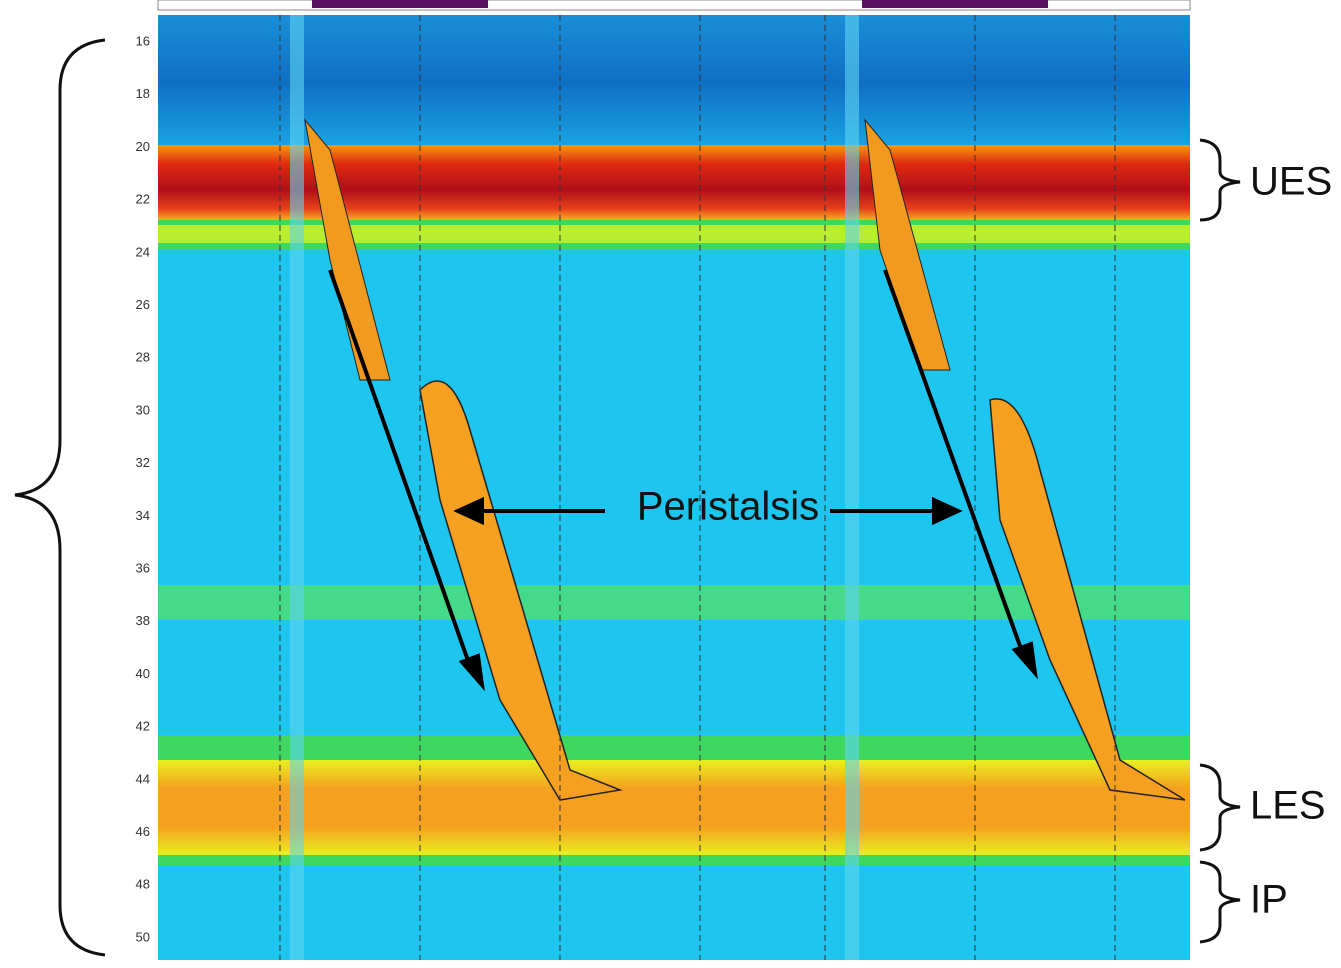 The height and width of the screenshot is (968, 1341). What do you see at coordinates (674, 5) in the screenshot?
I see `top-strip` at bounding box center [674, 5].